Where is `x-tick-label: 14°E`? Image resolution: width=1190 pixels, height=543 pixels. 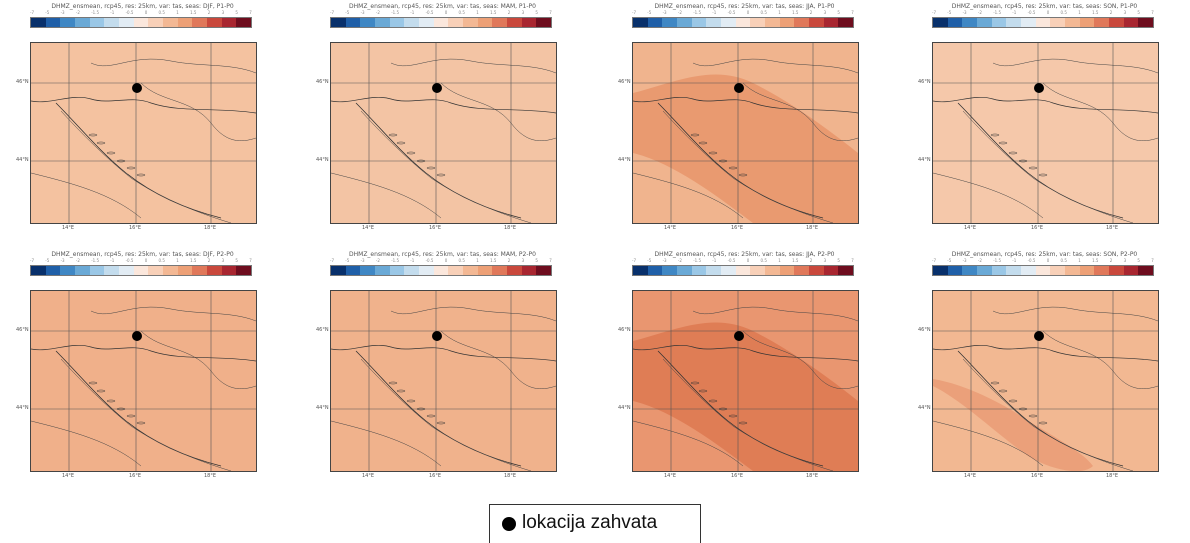
x-tick-label: 14°E is located at coordinates (670, 476).